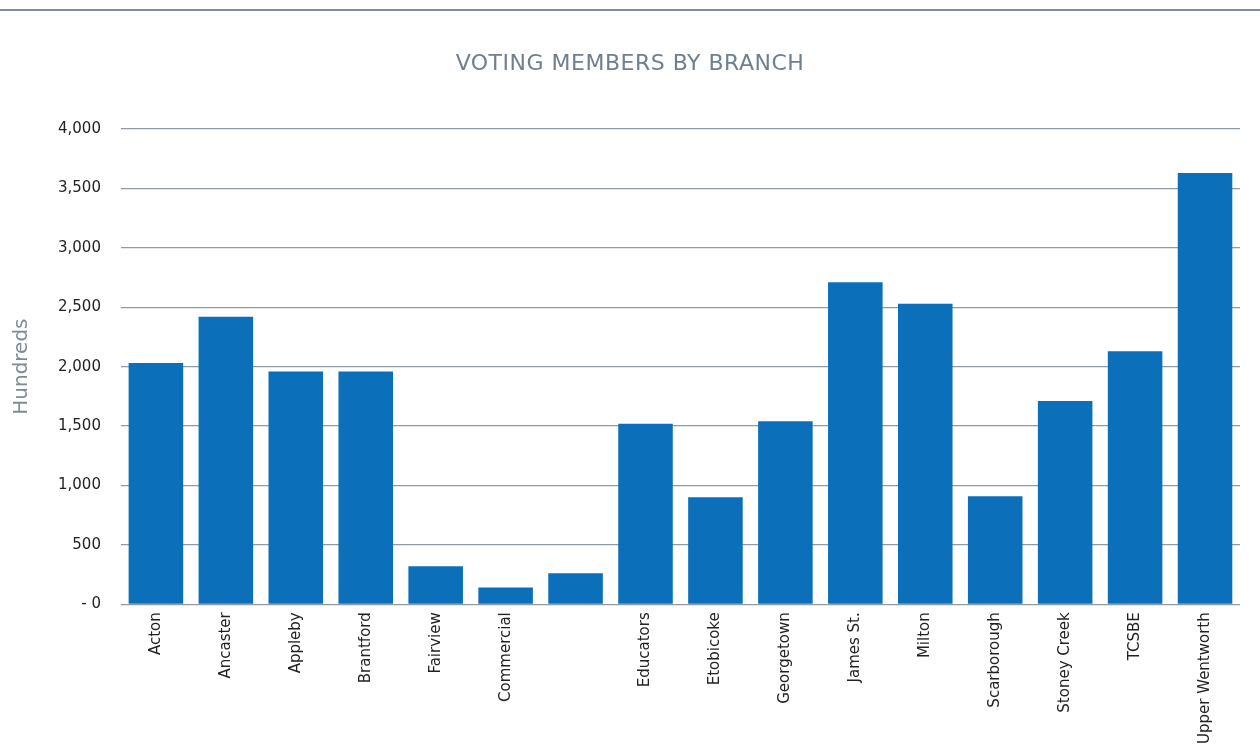 The height and width of the screenshot is (752, 1260). What do you see at coordinates (154, 634) in the screenshot?
I see `x-tick-label: Acton` at bounding box center [154, 634].